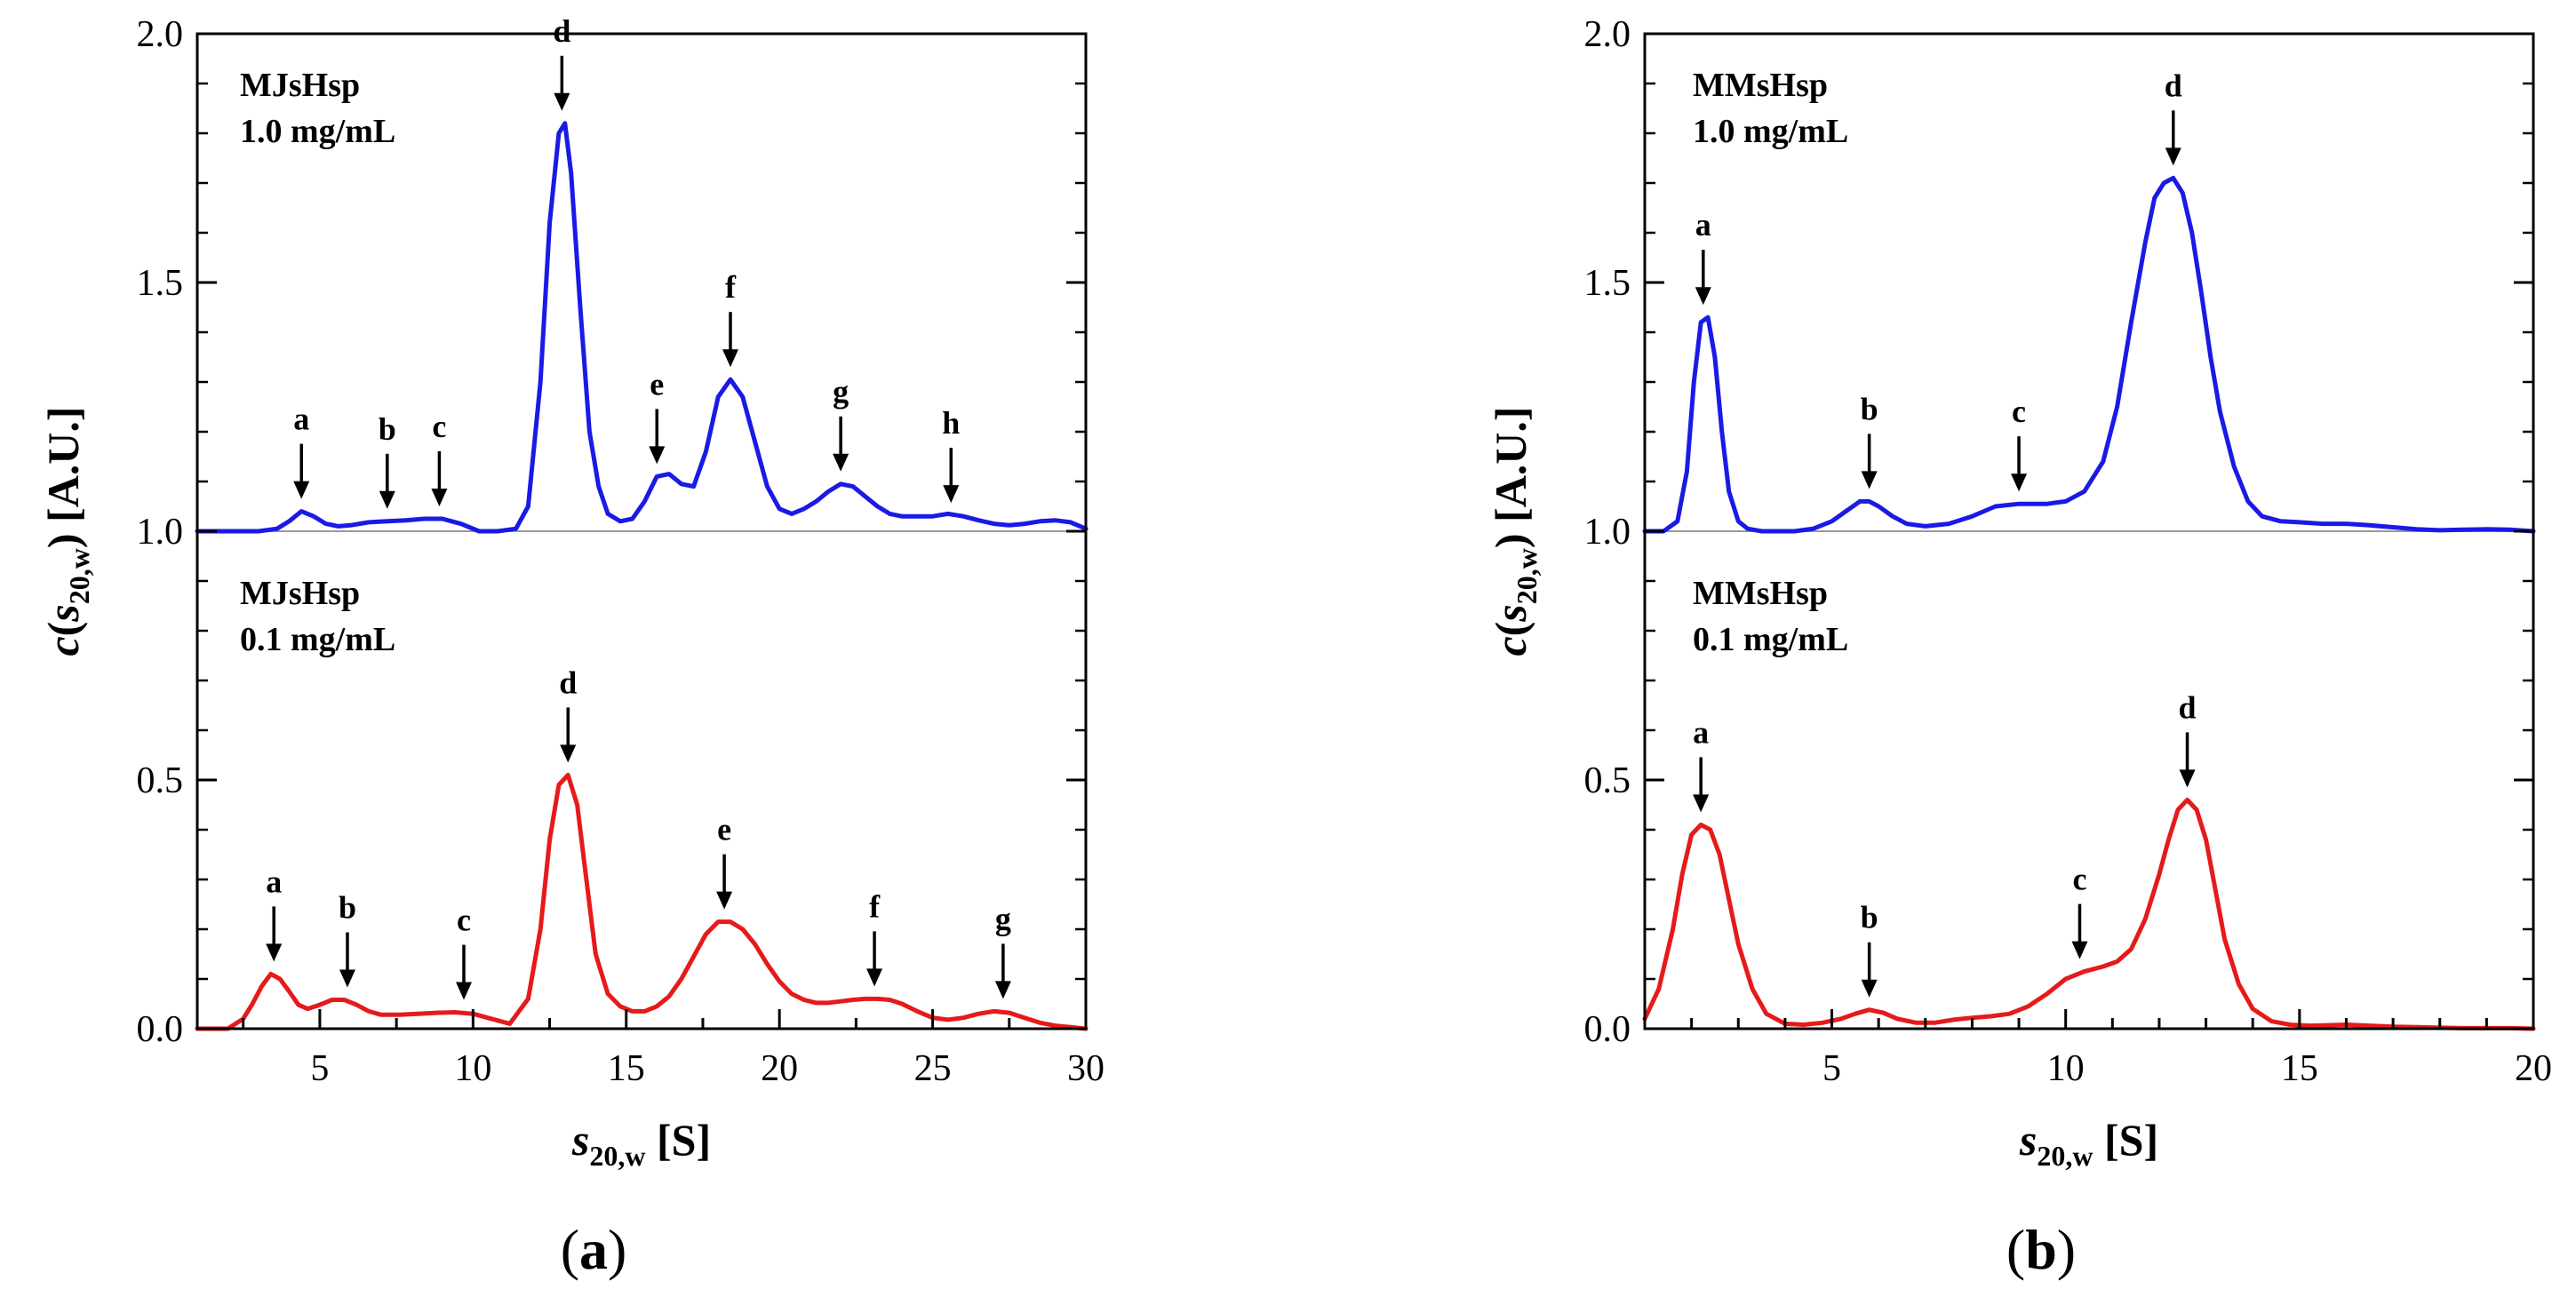  What do you see at coordinates (1607, 283) in the screenshot?
I see `y-tick-label: 1.5` at bounding box center [1607, 283].